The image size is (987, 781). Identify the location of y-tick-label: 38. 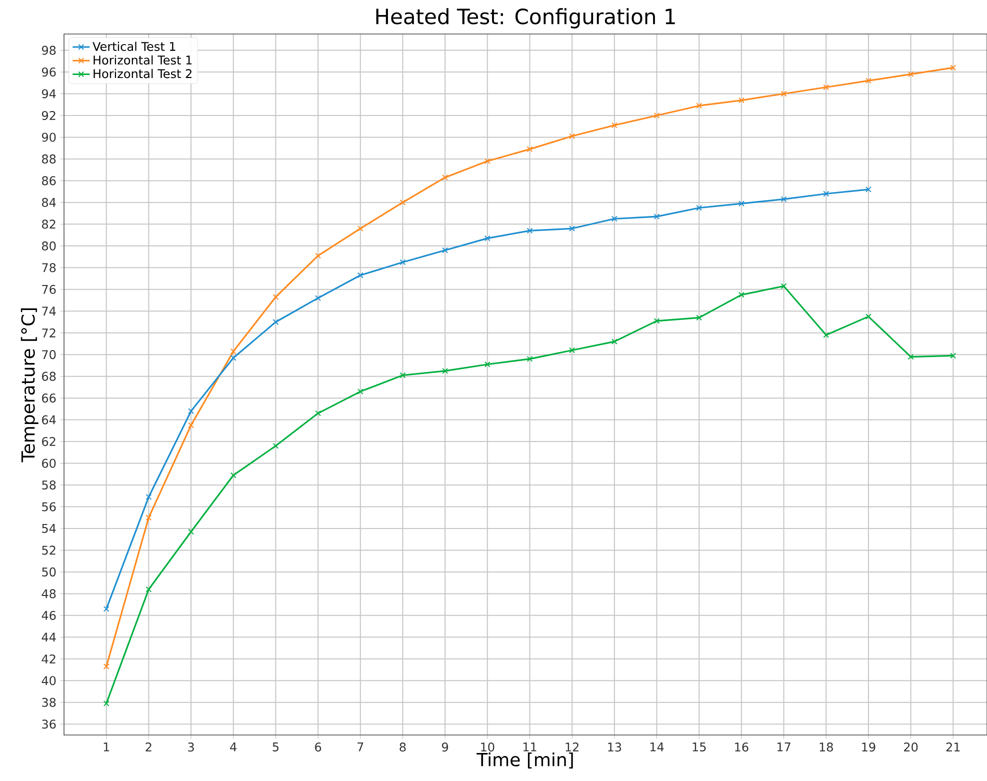
(49, 702).